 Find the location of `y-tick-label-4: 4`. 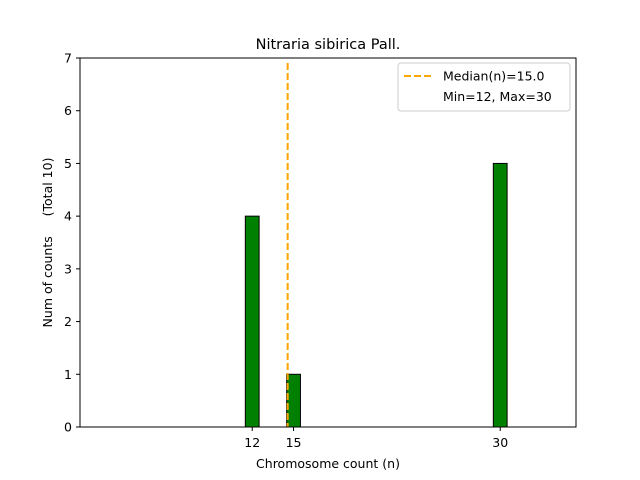

y-tick-label-4: 4 is located at coordinates (68, 216).